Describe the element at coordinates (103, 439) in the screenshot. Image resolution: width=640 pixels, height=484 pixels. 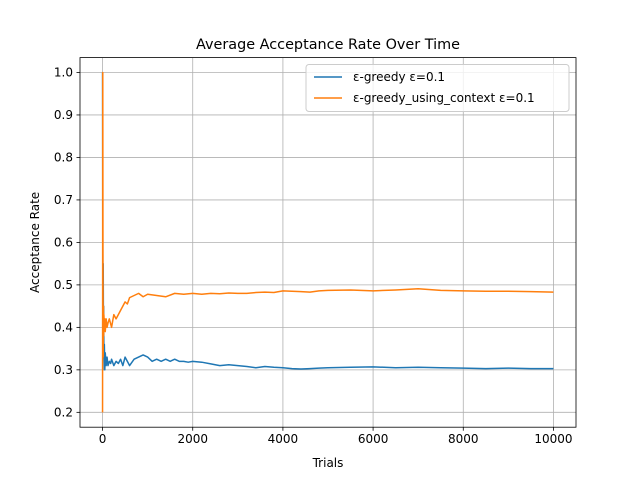
I see `x-tick-label: 0` at that location.